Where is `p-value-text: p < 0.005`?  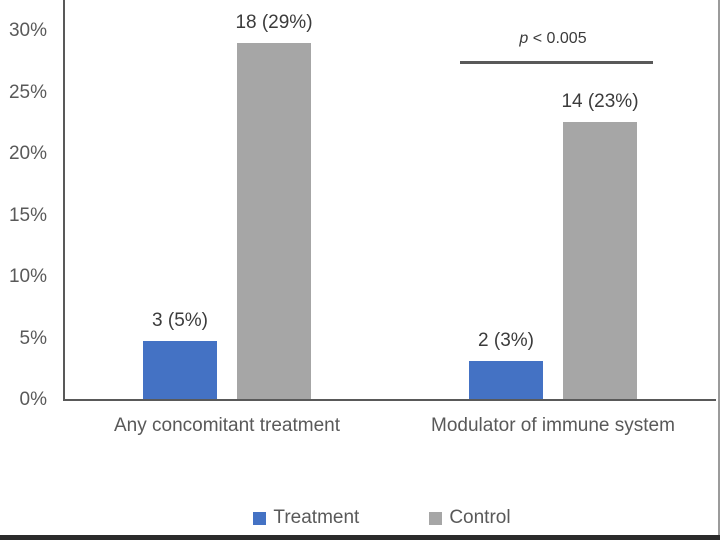
p-value-text: p < 0.005 is located at coordinates (553, 39).